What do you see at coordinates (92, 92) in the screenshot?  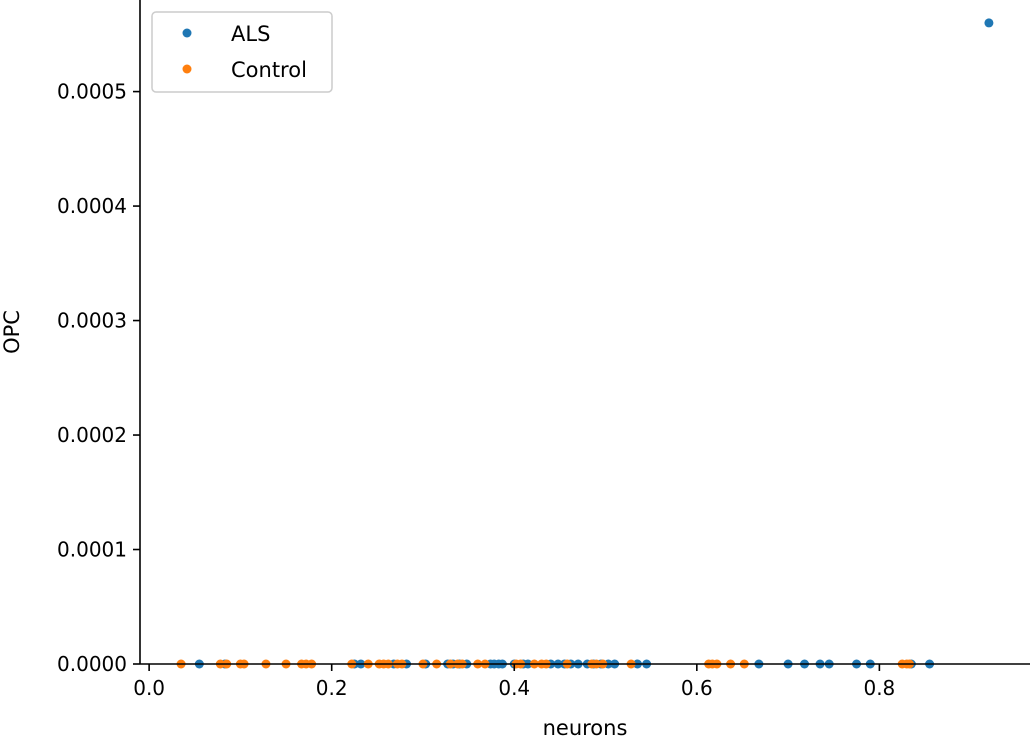 I see `y-tick-label: 0.0005` at bounding box center [92, 92].